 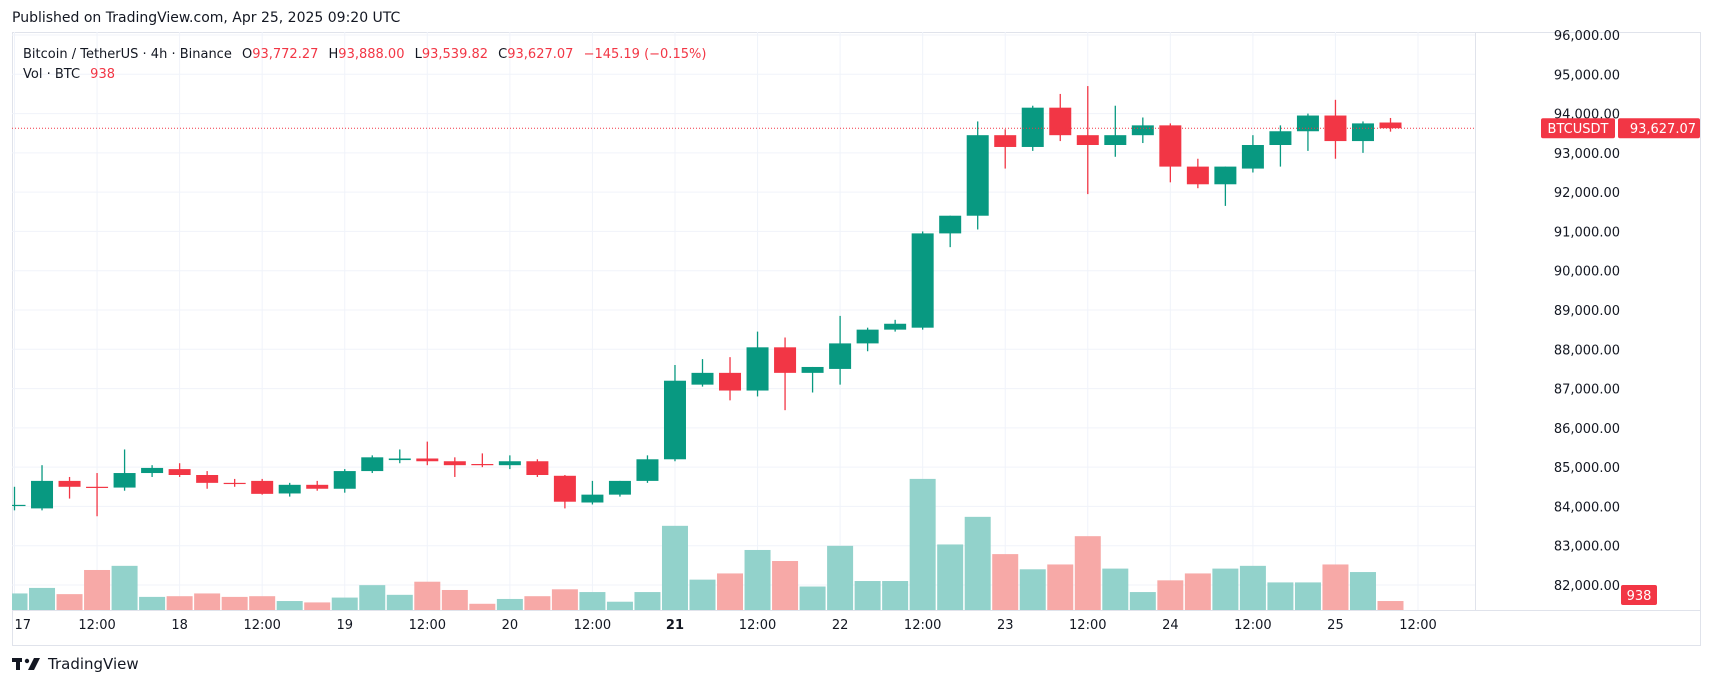 I want to click on high-label: H, so click(x=333, y=54).